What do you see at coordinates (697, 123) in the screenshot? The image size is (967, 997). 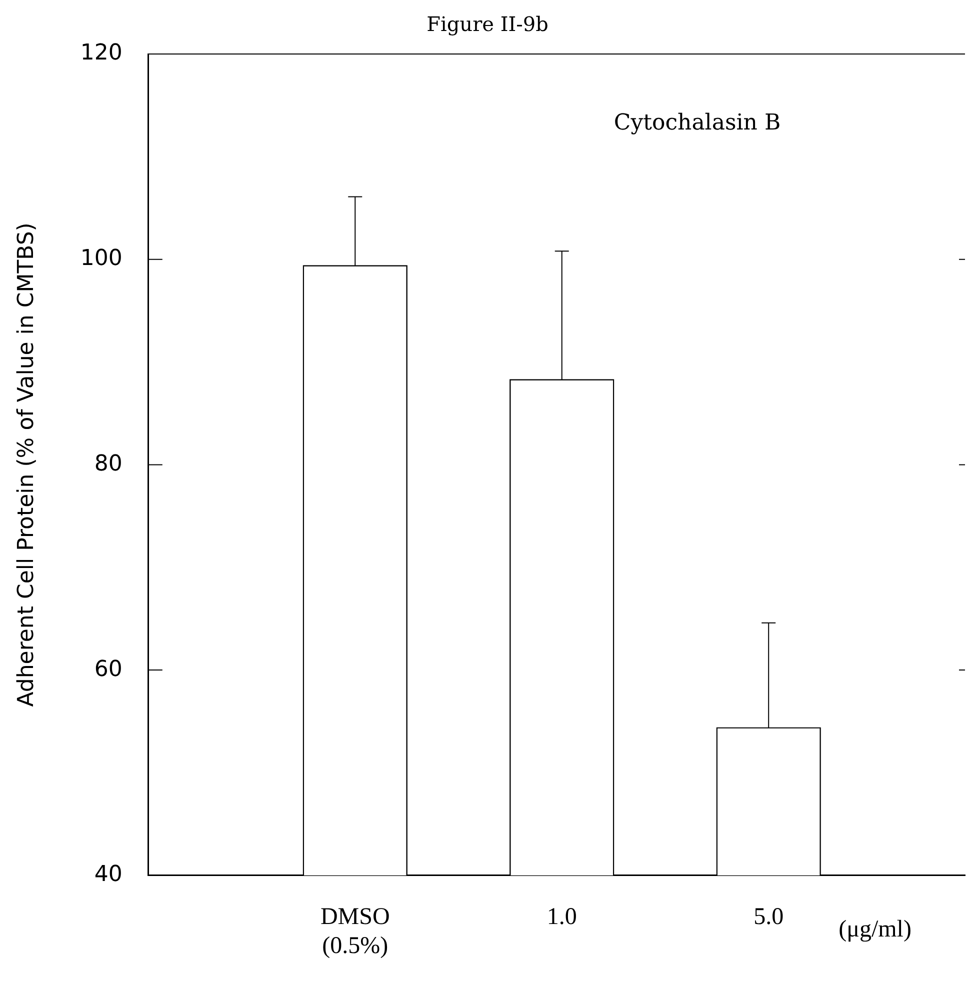 I see `annotation: Cytochalasin B` at bounding box center [697, 123].